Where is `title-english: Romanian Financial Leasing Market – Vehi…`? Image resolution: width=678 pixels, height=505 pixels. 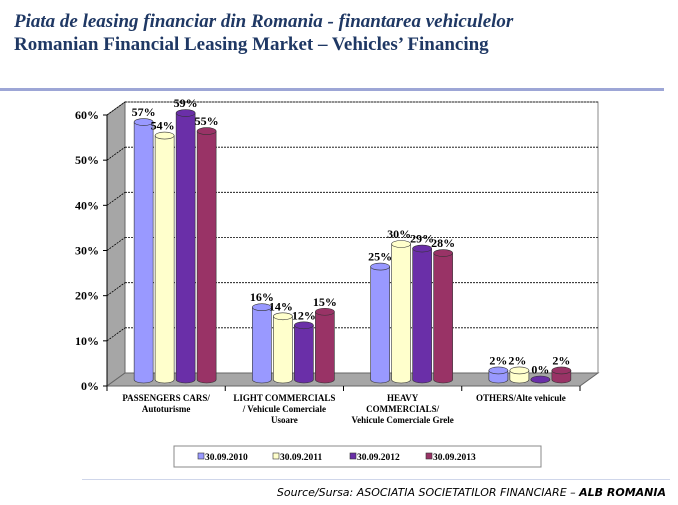 title-english: Romanian Financial Leasing Market – Vehi… is located at coordinates (251, 44).